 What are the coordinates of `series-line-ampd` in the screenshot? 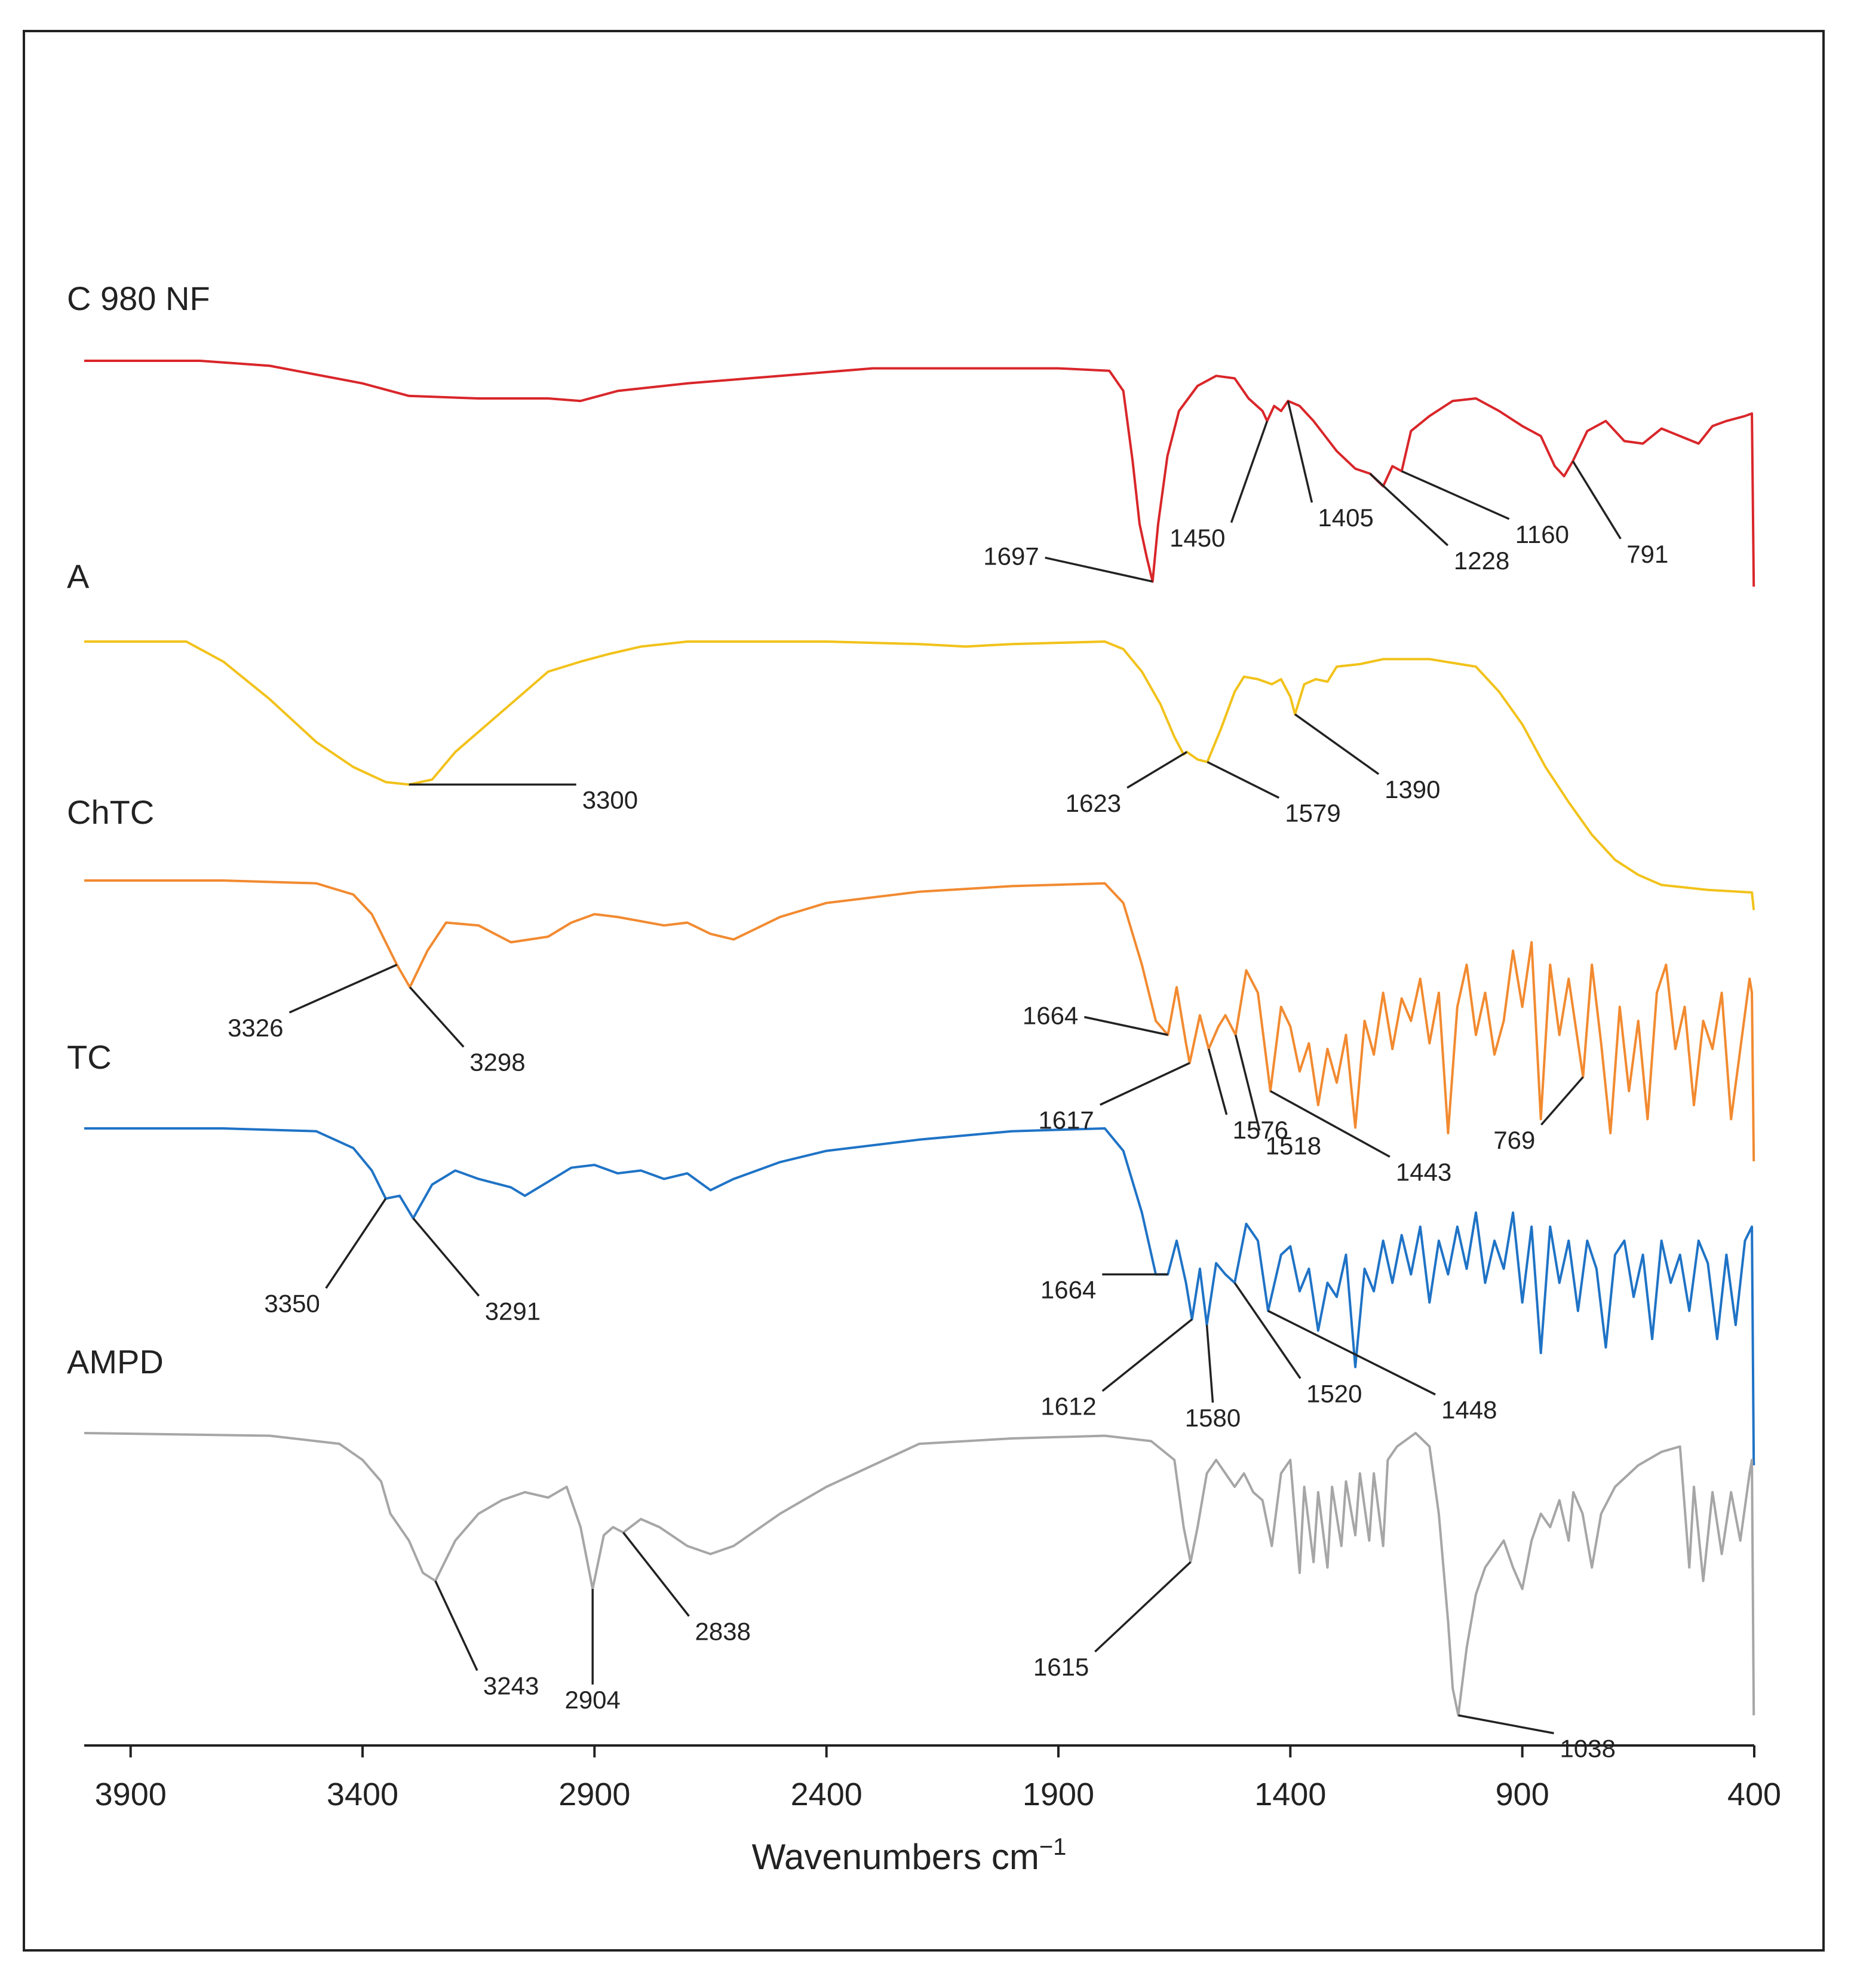 It's located at (919, 1575).